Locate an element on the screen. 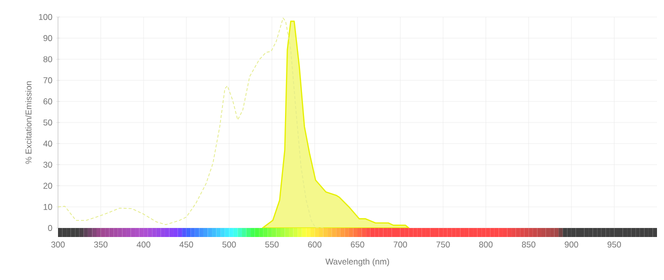 The image size is (664, 280). y-tick-label: 10 is located at coordinates (48, 207).